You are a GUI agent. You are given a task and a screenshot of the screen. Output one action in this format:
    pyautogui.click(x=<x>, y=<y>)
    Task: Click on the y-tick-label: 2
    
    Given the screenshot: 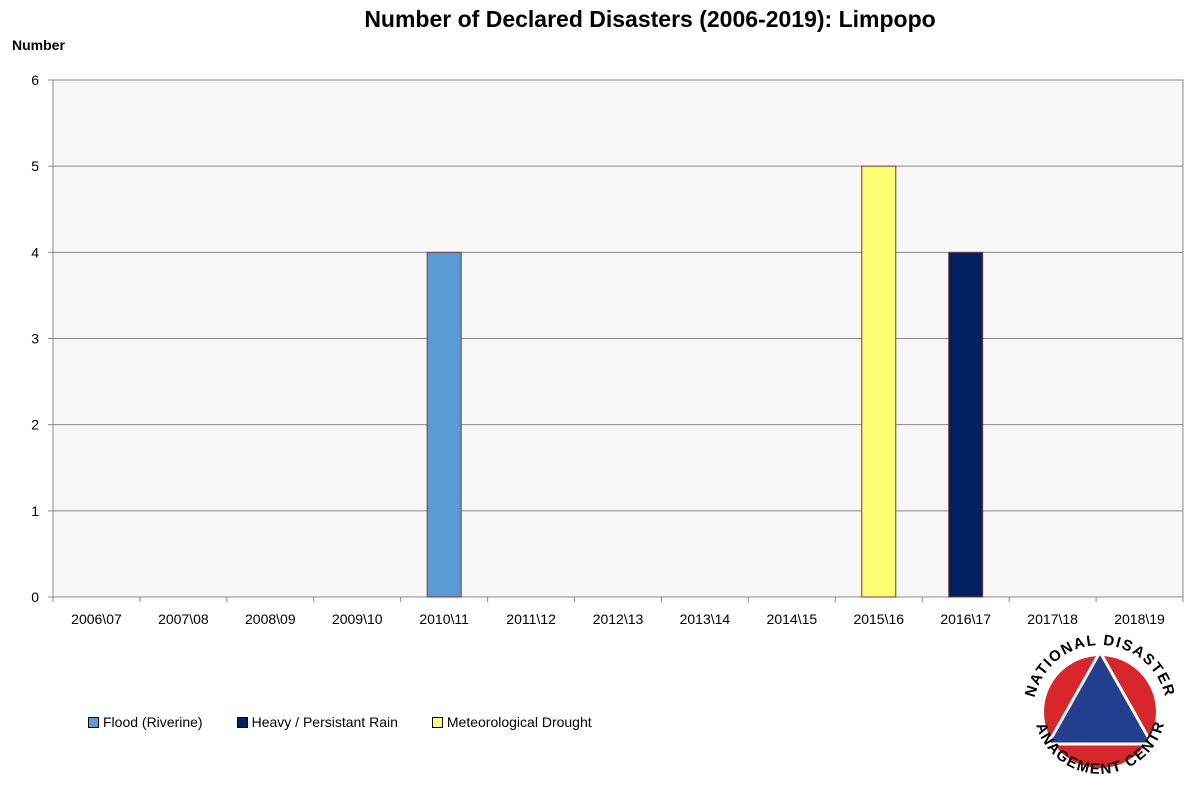 What is the action you would take?
    pyautogui.click(x=35, y=425)
    